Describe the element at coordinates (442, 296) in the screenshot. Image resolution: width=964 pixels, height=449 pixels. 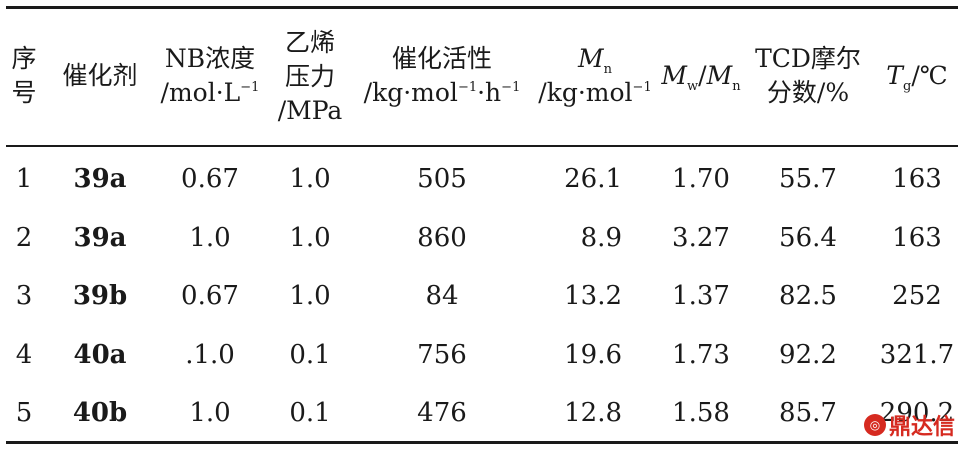
I see `cell-catalytic-activity: 84` at that location.